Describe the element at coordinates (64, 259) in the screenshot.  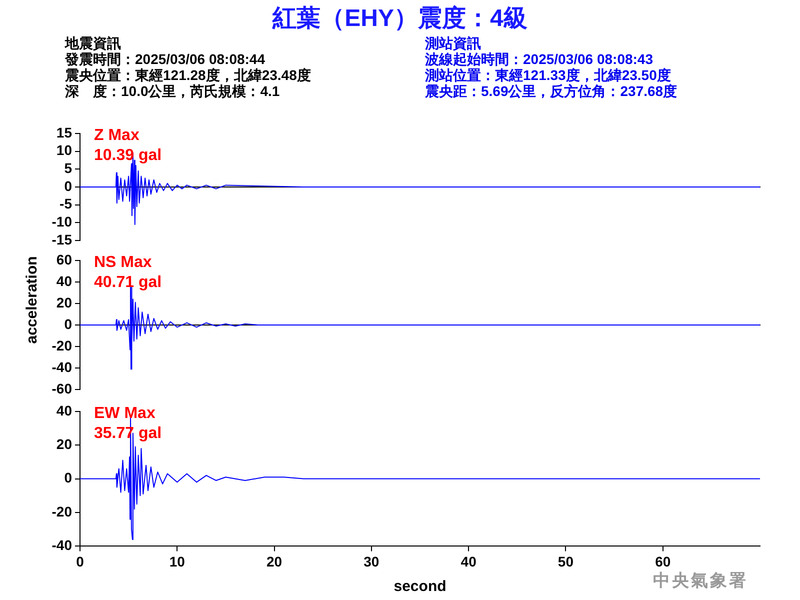
I see `y-tick-label: 60` at that location.